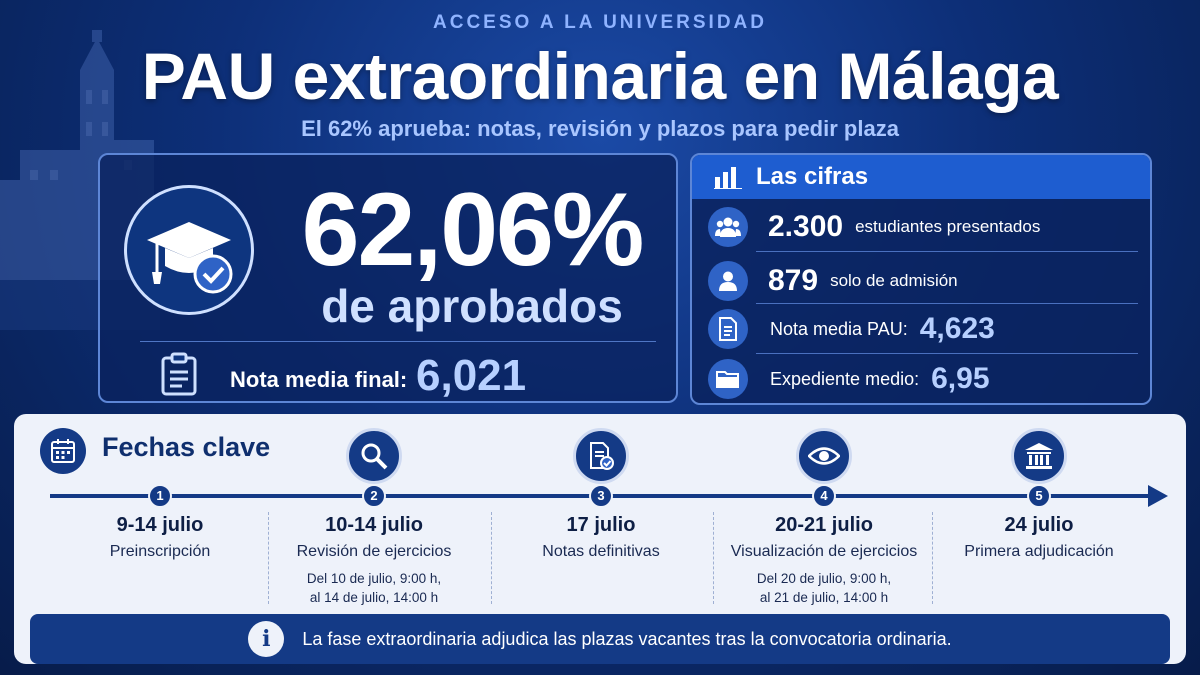 This screenshot has width=1200, height=675. Describe the element at coordinates (374, 496) in the screenshot. I see `step-number: 2` at that location.